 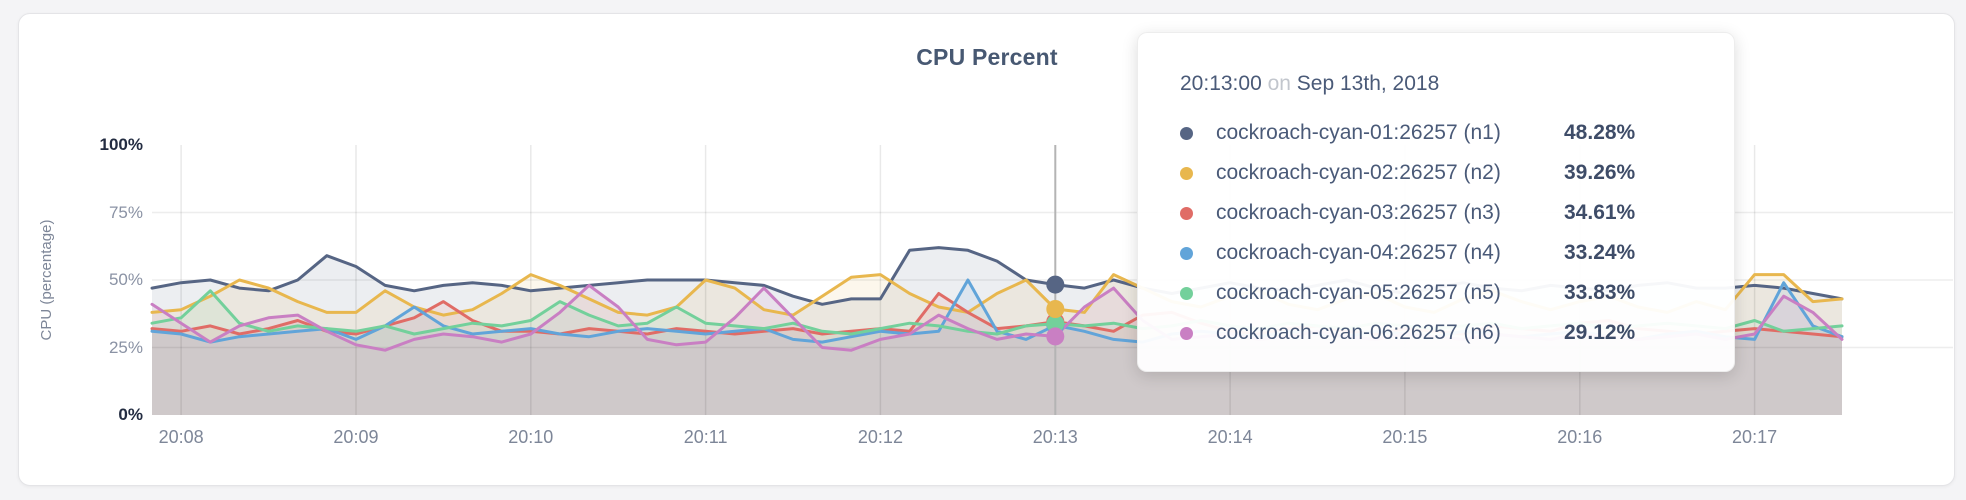 I want to click on y-axis-tick-label: 0%, so click(x=130, y=414).